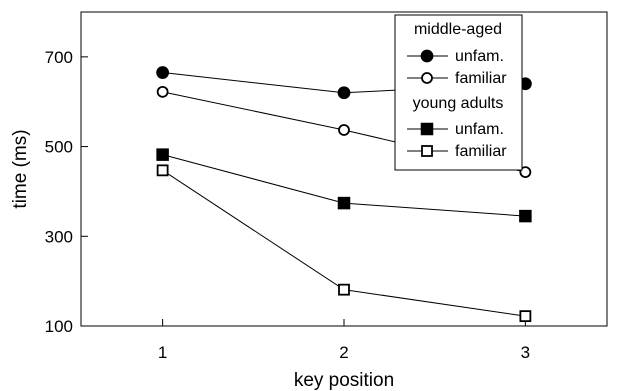  Describe the element at coordinates (458, 29) in the screenshot. I see `legend-group-title-middle-aged: middle-aged` at that location.